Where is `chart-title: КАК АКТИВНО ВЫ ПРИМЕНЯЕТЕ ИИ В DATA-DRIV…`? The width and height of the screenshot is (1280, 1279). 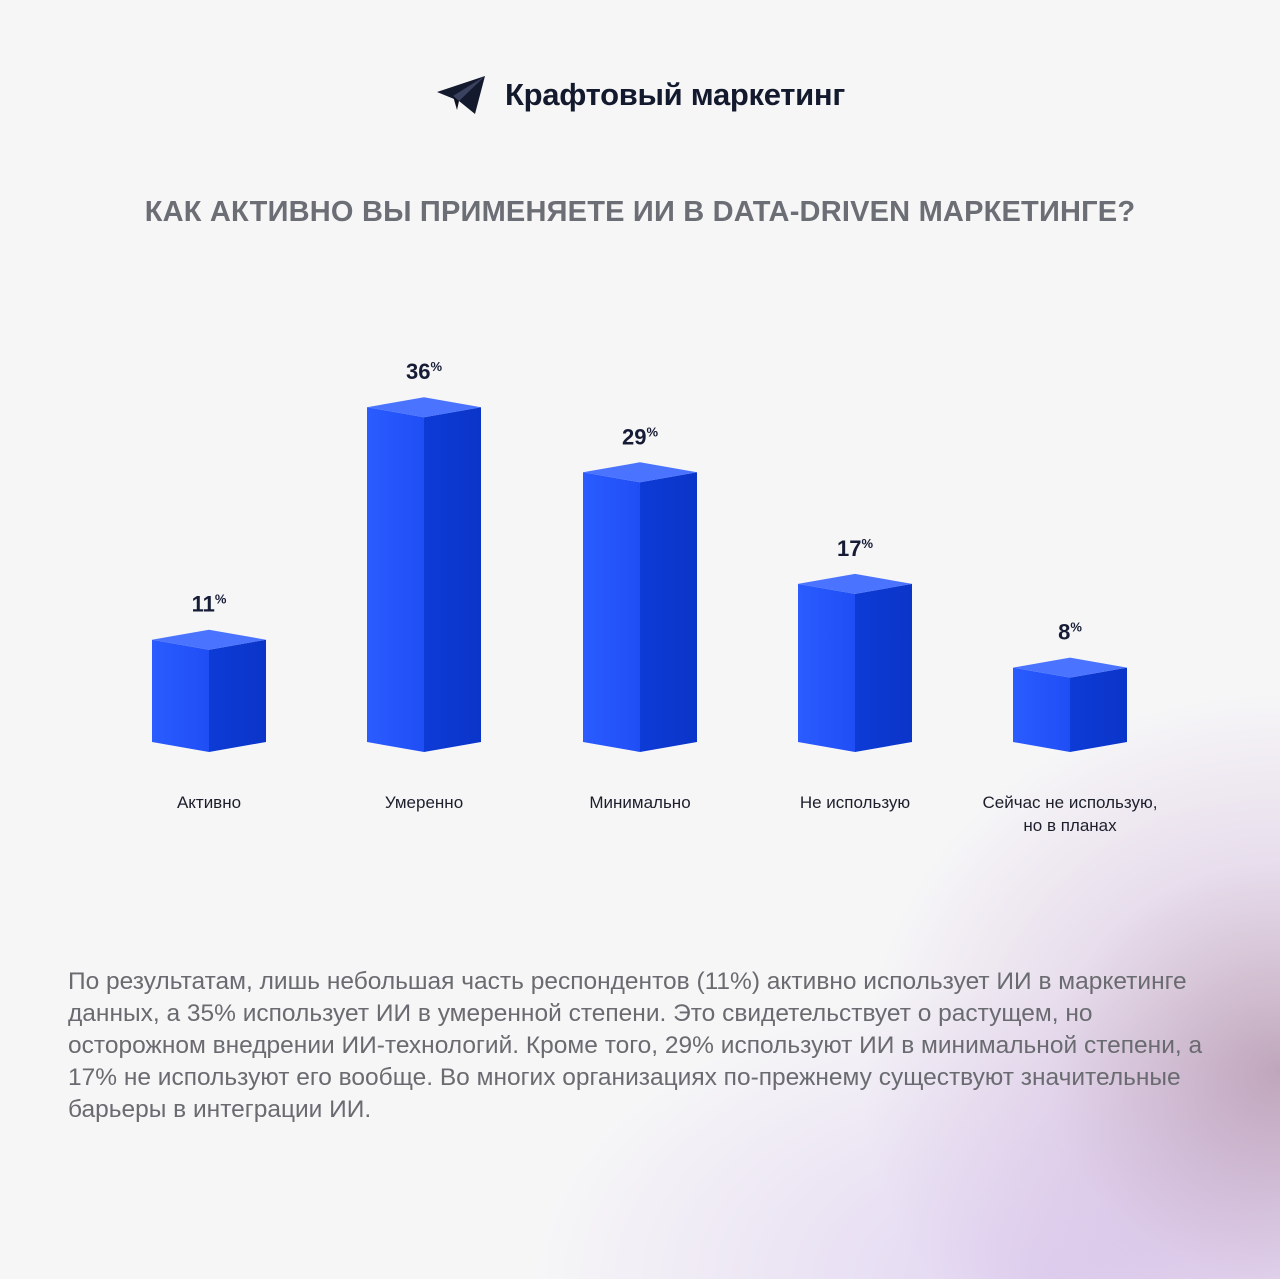 chart-title: КАК АКТИВНО ВЫ ПРИМЕНЯЕТЕ ИИ В DATA-DRIV… is located at coordinates (640, 212).